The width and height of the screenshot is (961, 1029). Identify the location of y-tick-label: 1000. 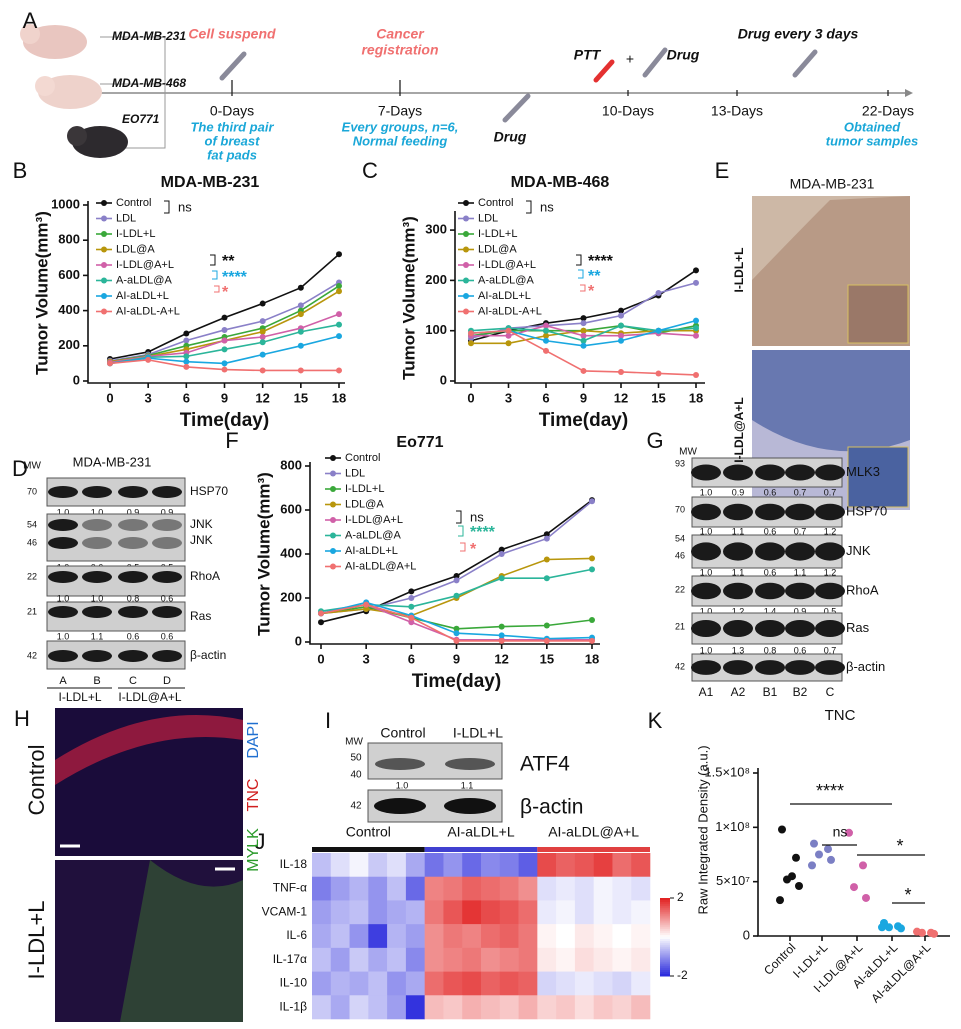
(65, 203).